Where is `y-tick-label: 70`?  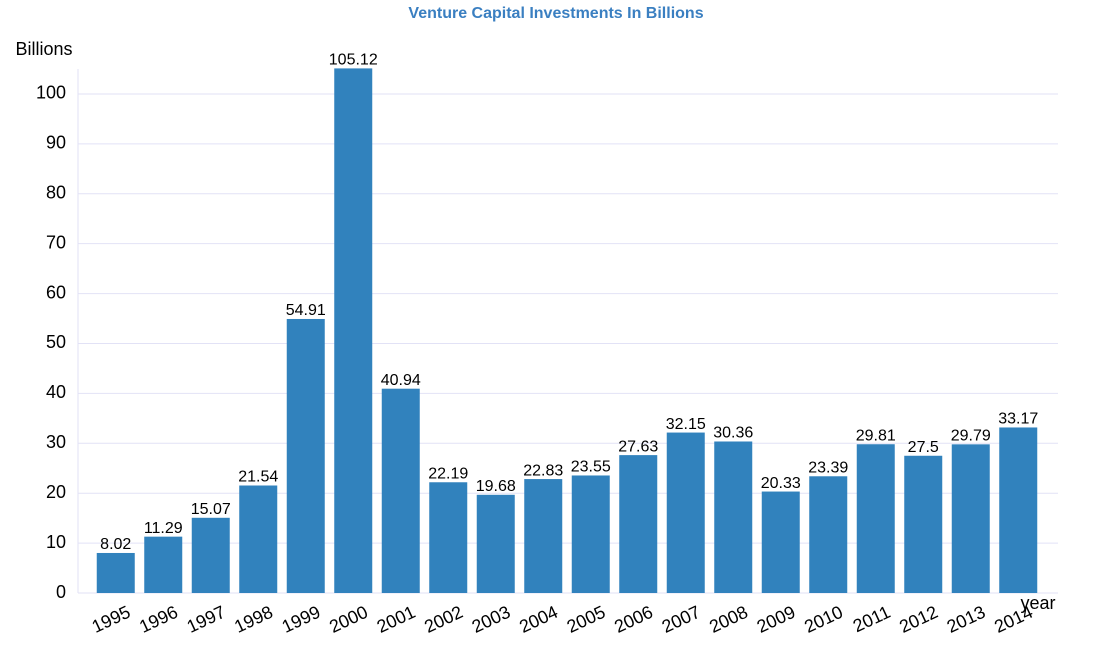 y-tick-label: 70 is located at coordinates (56, 242).